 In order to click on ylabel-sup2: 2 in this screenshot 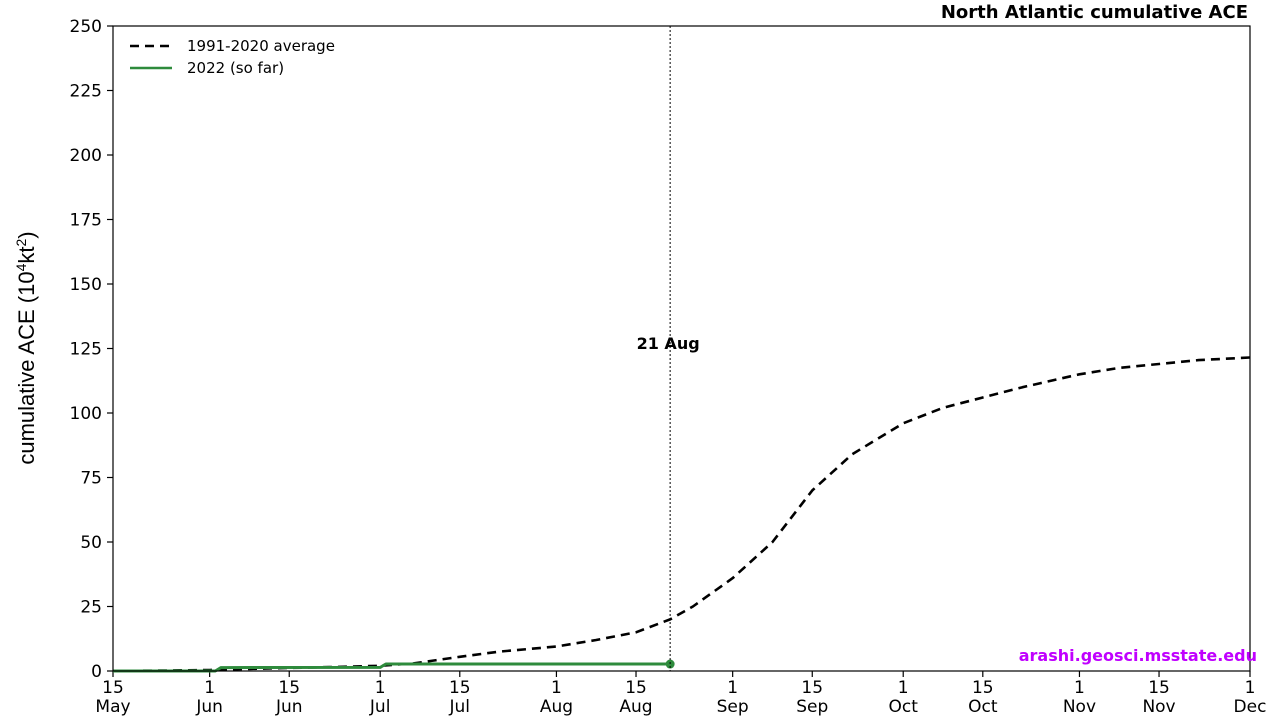, I will do `click(21, 243)`.